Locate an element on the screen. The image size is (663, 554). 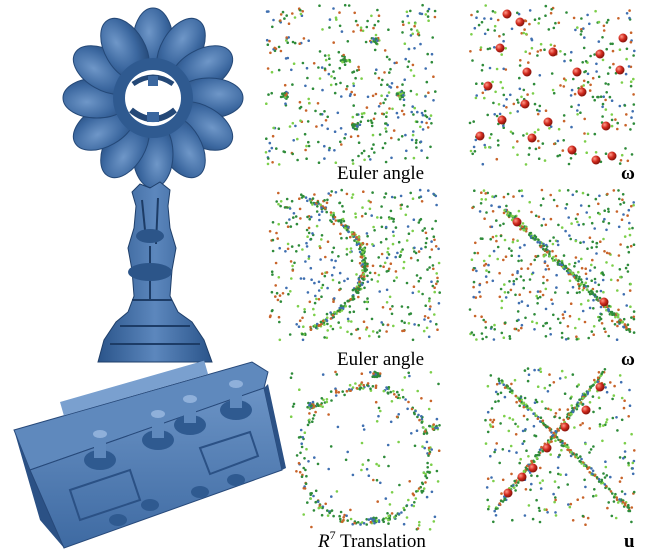
scatter-row2-omega is located at coordinates (552, 265).